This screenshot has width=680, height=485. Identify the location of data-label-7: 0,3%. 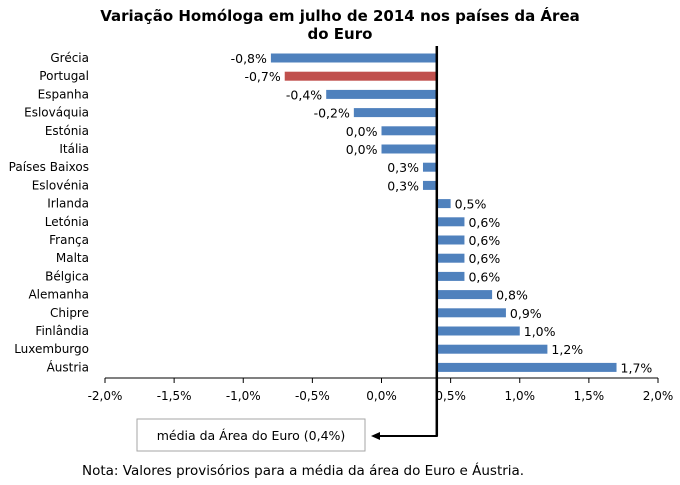
(403, 185).